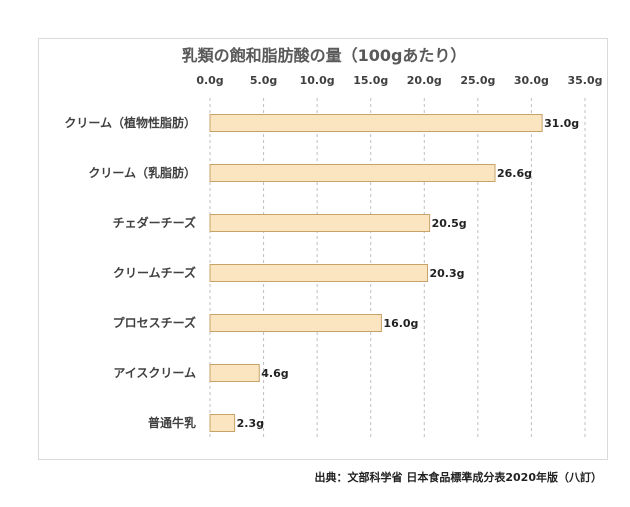 The width and height of the screenshot is (630, 507). Describe the element at coordinates (449, 223) in the screenshot. I see `value-label: 20.5g` at that location.